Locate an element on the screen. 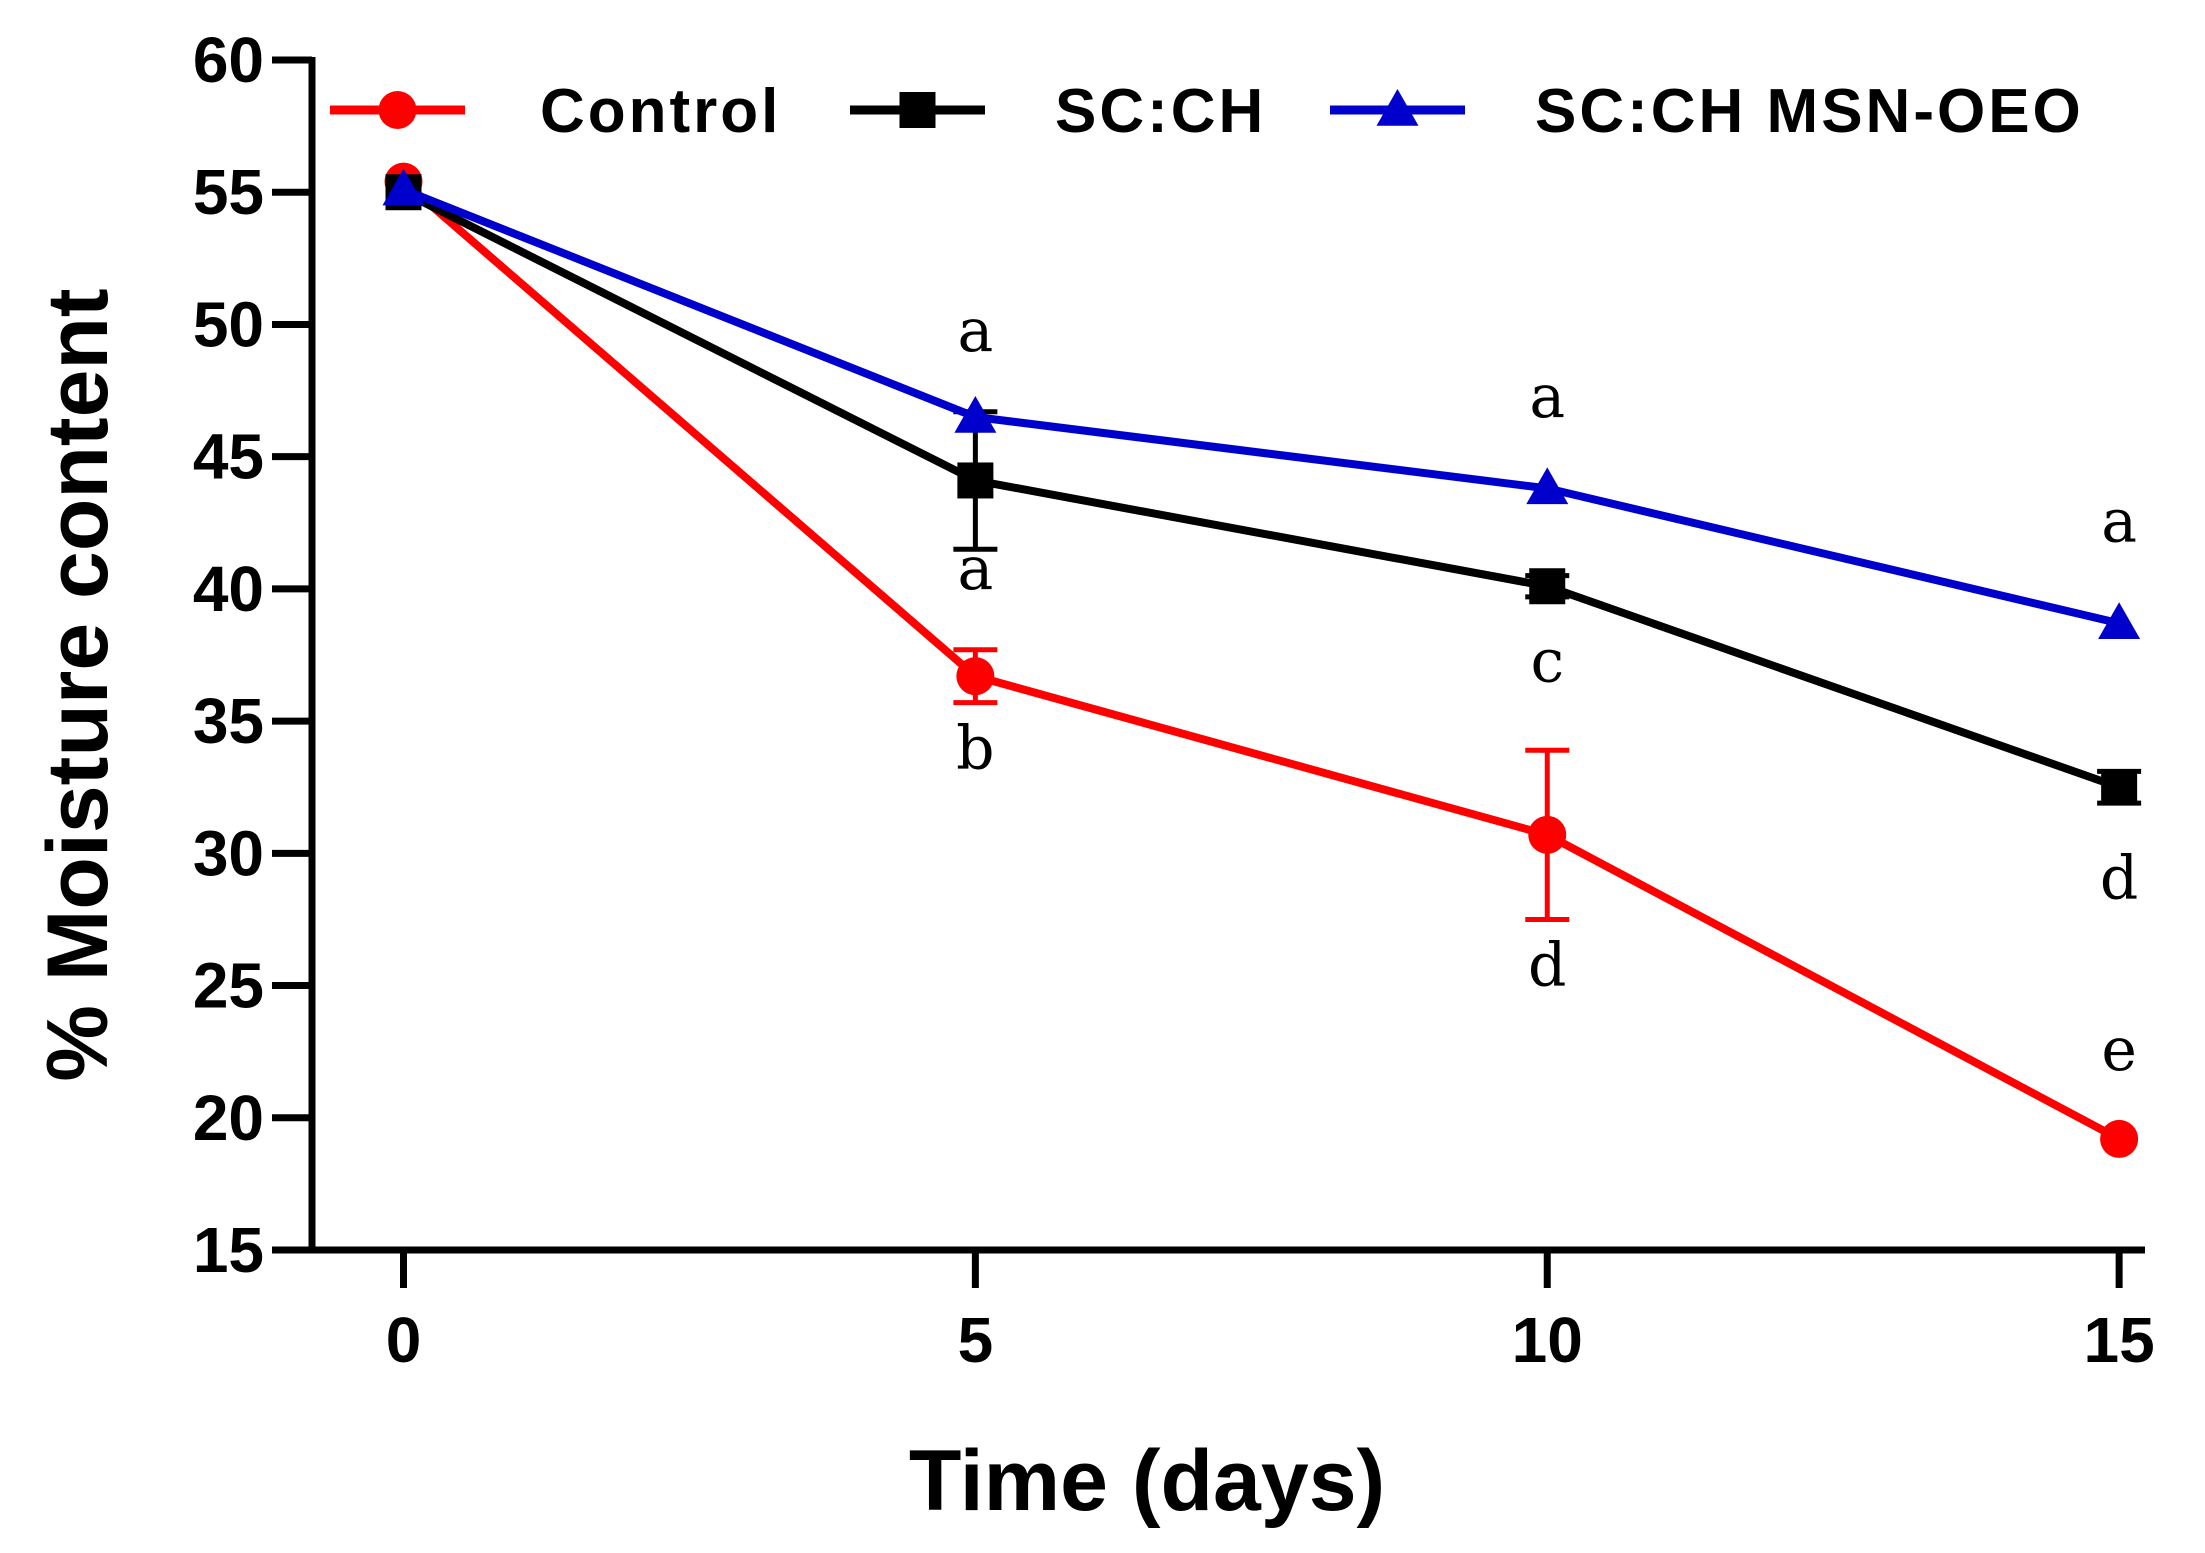 The image size is (2205, 1553). legend-item-sc-ch: SC:CH is located at coordinates (1058, 111).